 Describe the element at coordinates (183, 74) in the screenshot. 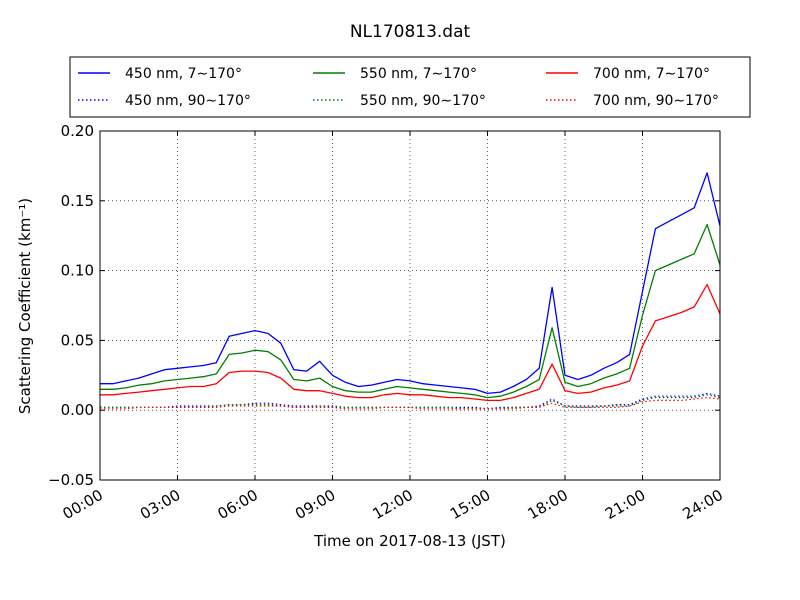

I see `legend-label-0: 450 nm, 7∼170°` at that location.